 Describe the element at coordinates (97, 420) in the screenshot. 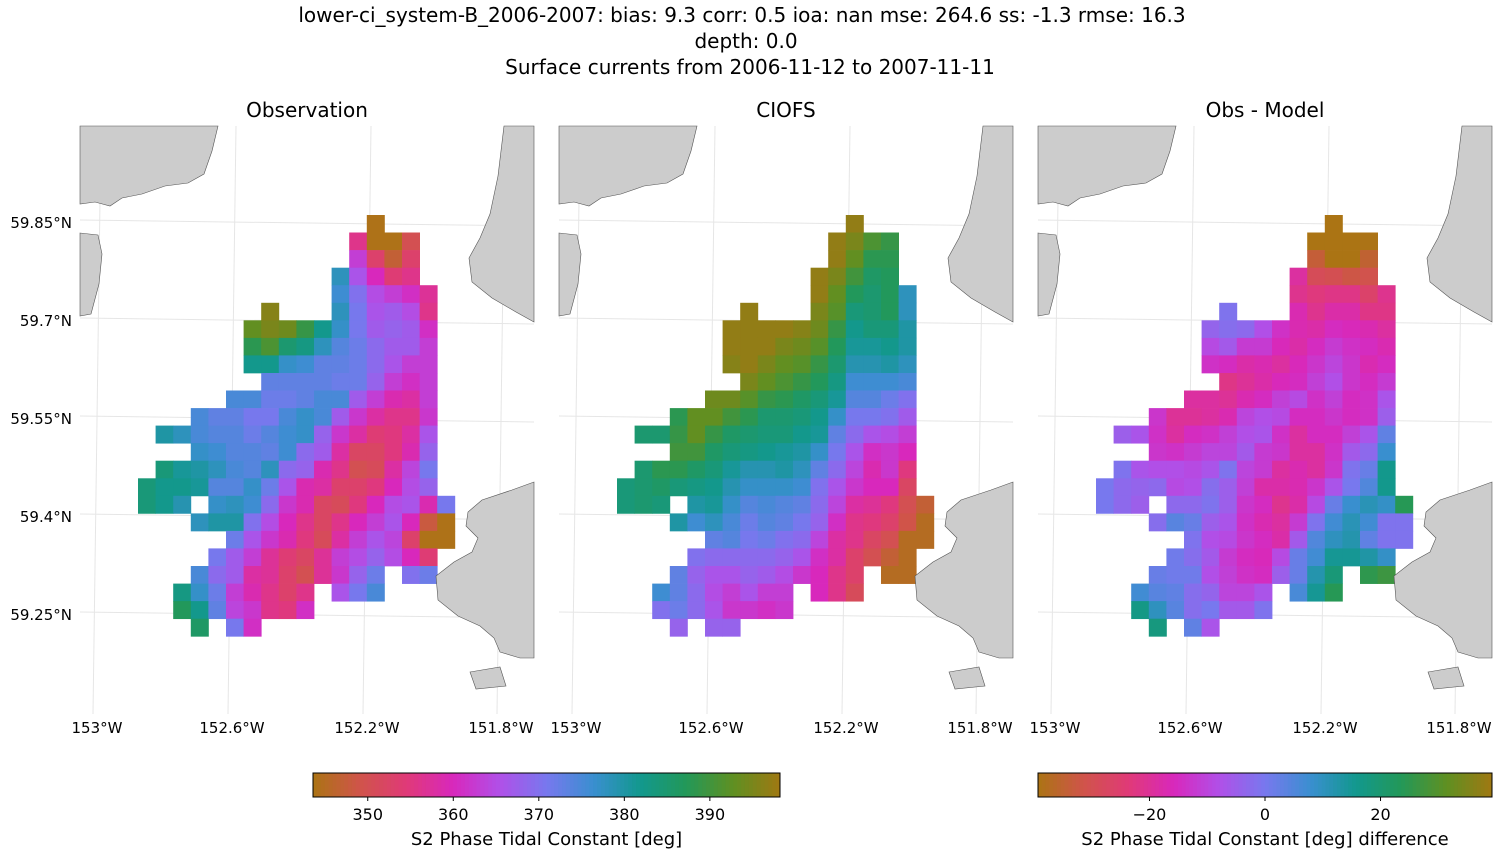

I see `longitude-gridline` at that location.